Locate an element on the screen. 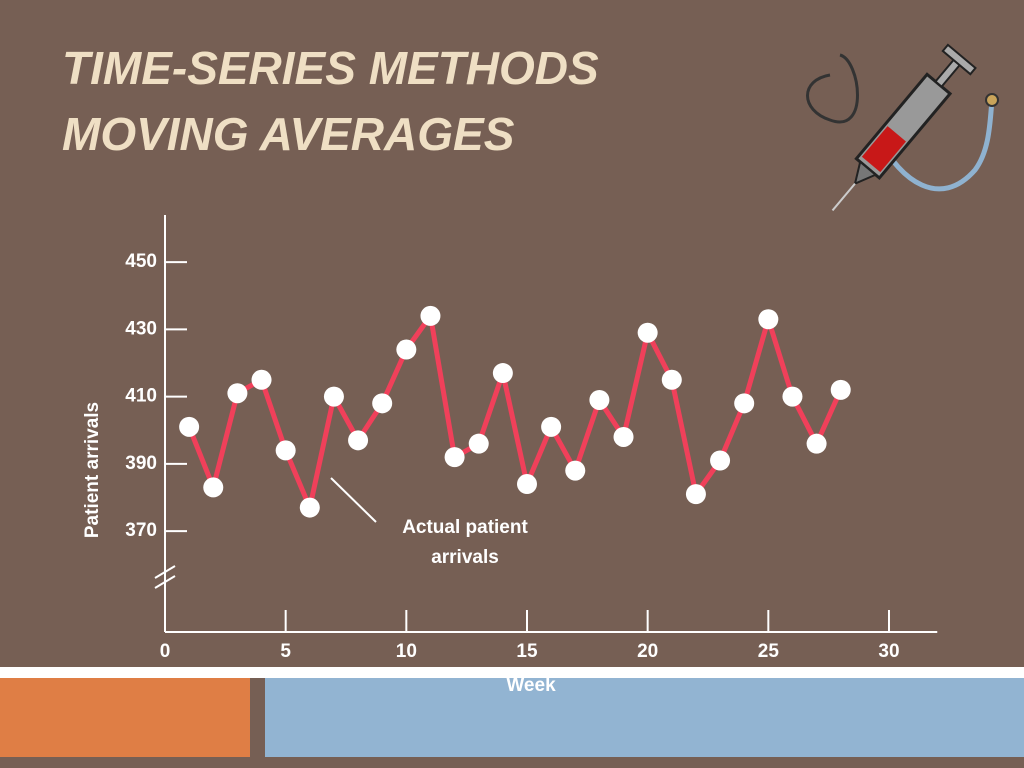 Image resolution: width=1024 pixels, height=768 pixels. title: TIME-SERIES METHODS is located at coordinates (330, 68).